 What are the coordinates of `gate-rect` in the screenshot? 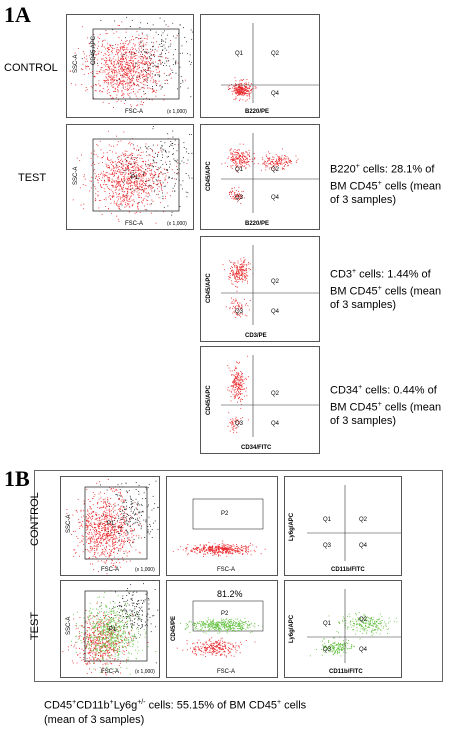 It's located at (136, 64).